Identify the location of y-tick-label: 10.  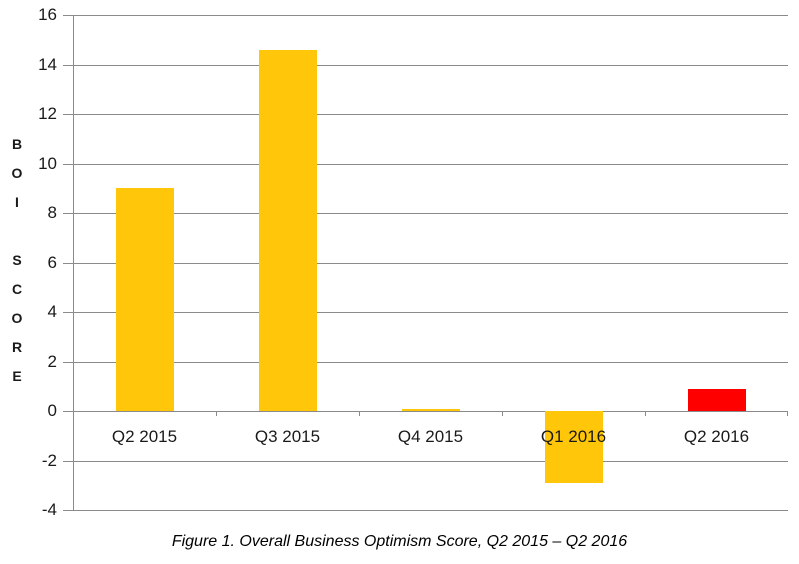
(47, 163).